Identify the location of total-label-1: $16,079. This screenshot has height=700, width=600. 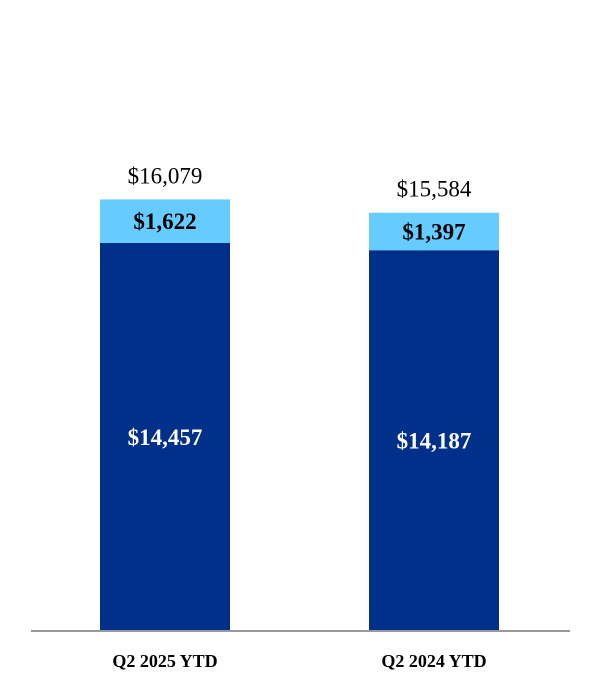
(165, 175).